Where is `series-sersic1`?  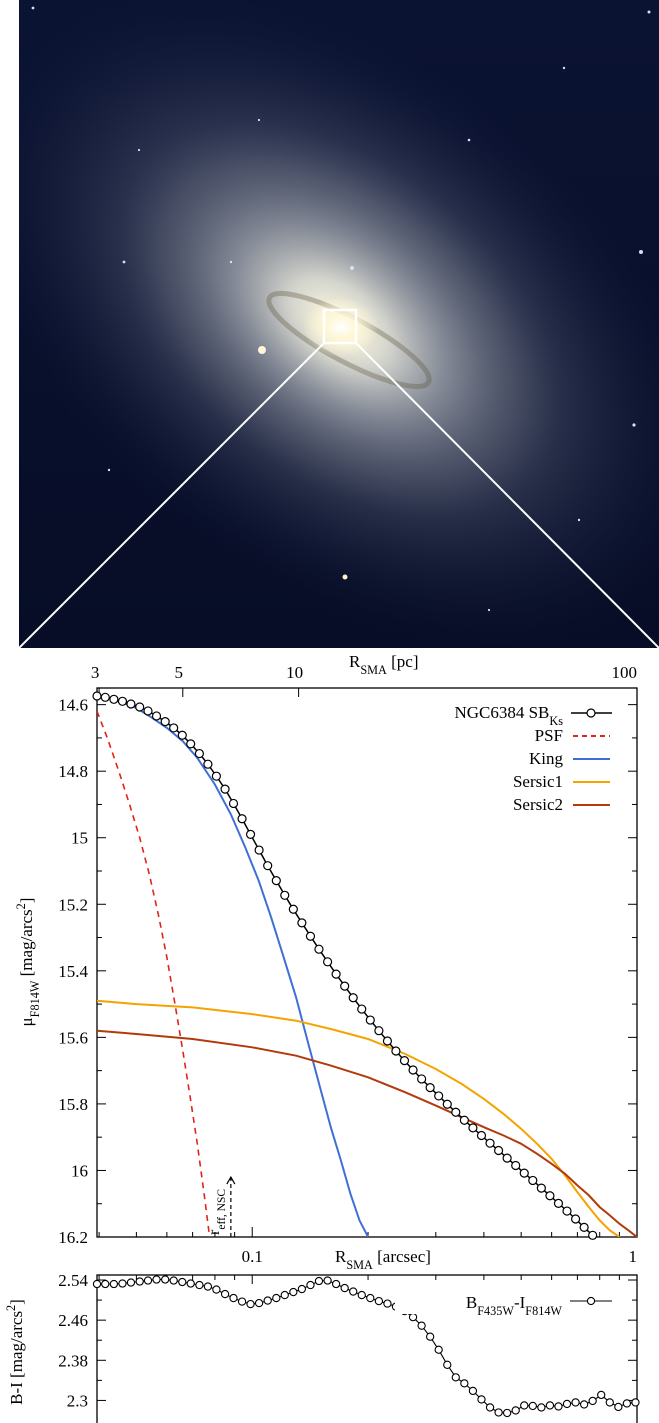
series-sersic1 is located at coordinates (358, 1118).